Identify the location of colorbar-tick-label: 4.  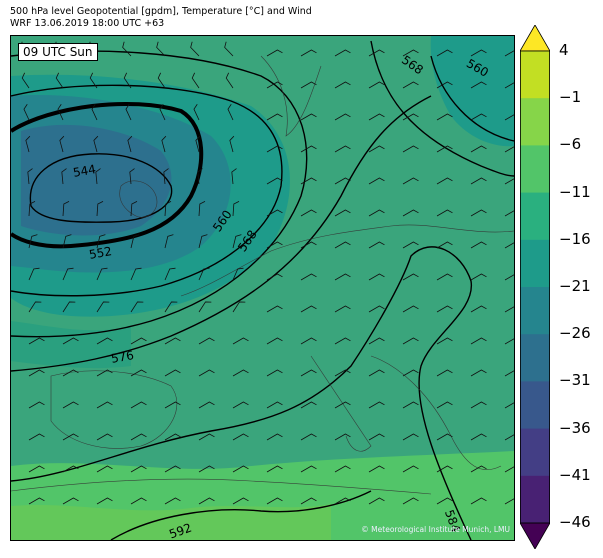
(564, 50).